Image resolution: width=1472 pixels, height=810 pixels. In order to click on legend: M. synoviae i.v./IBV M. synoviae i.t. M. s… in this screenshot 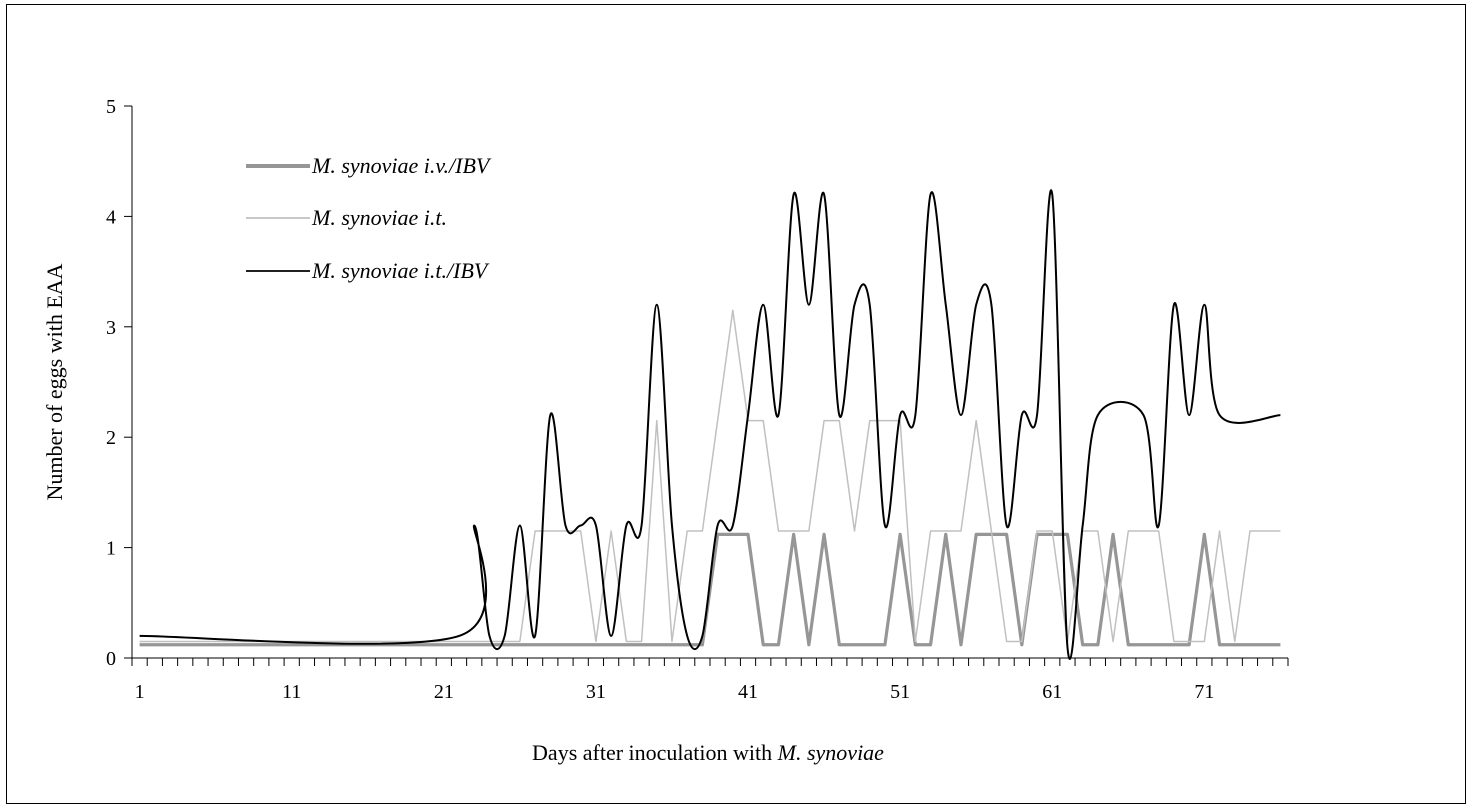, I will do `click(369, 218)`.